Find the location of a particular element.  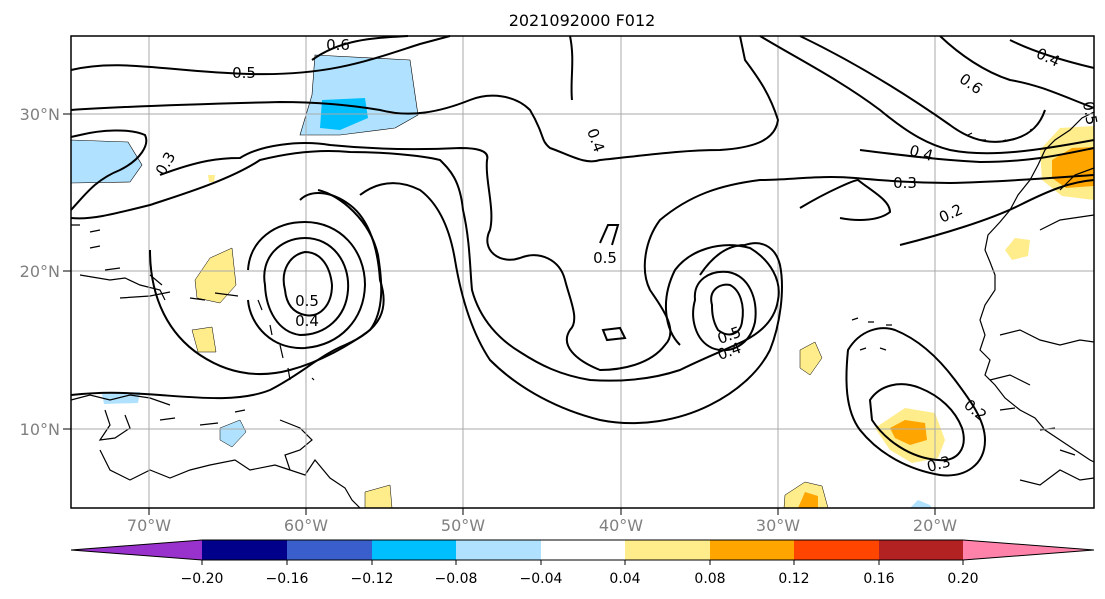

contour-outer-loop-west is located at coordinates (307, 285).